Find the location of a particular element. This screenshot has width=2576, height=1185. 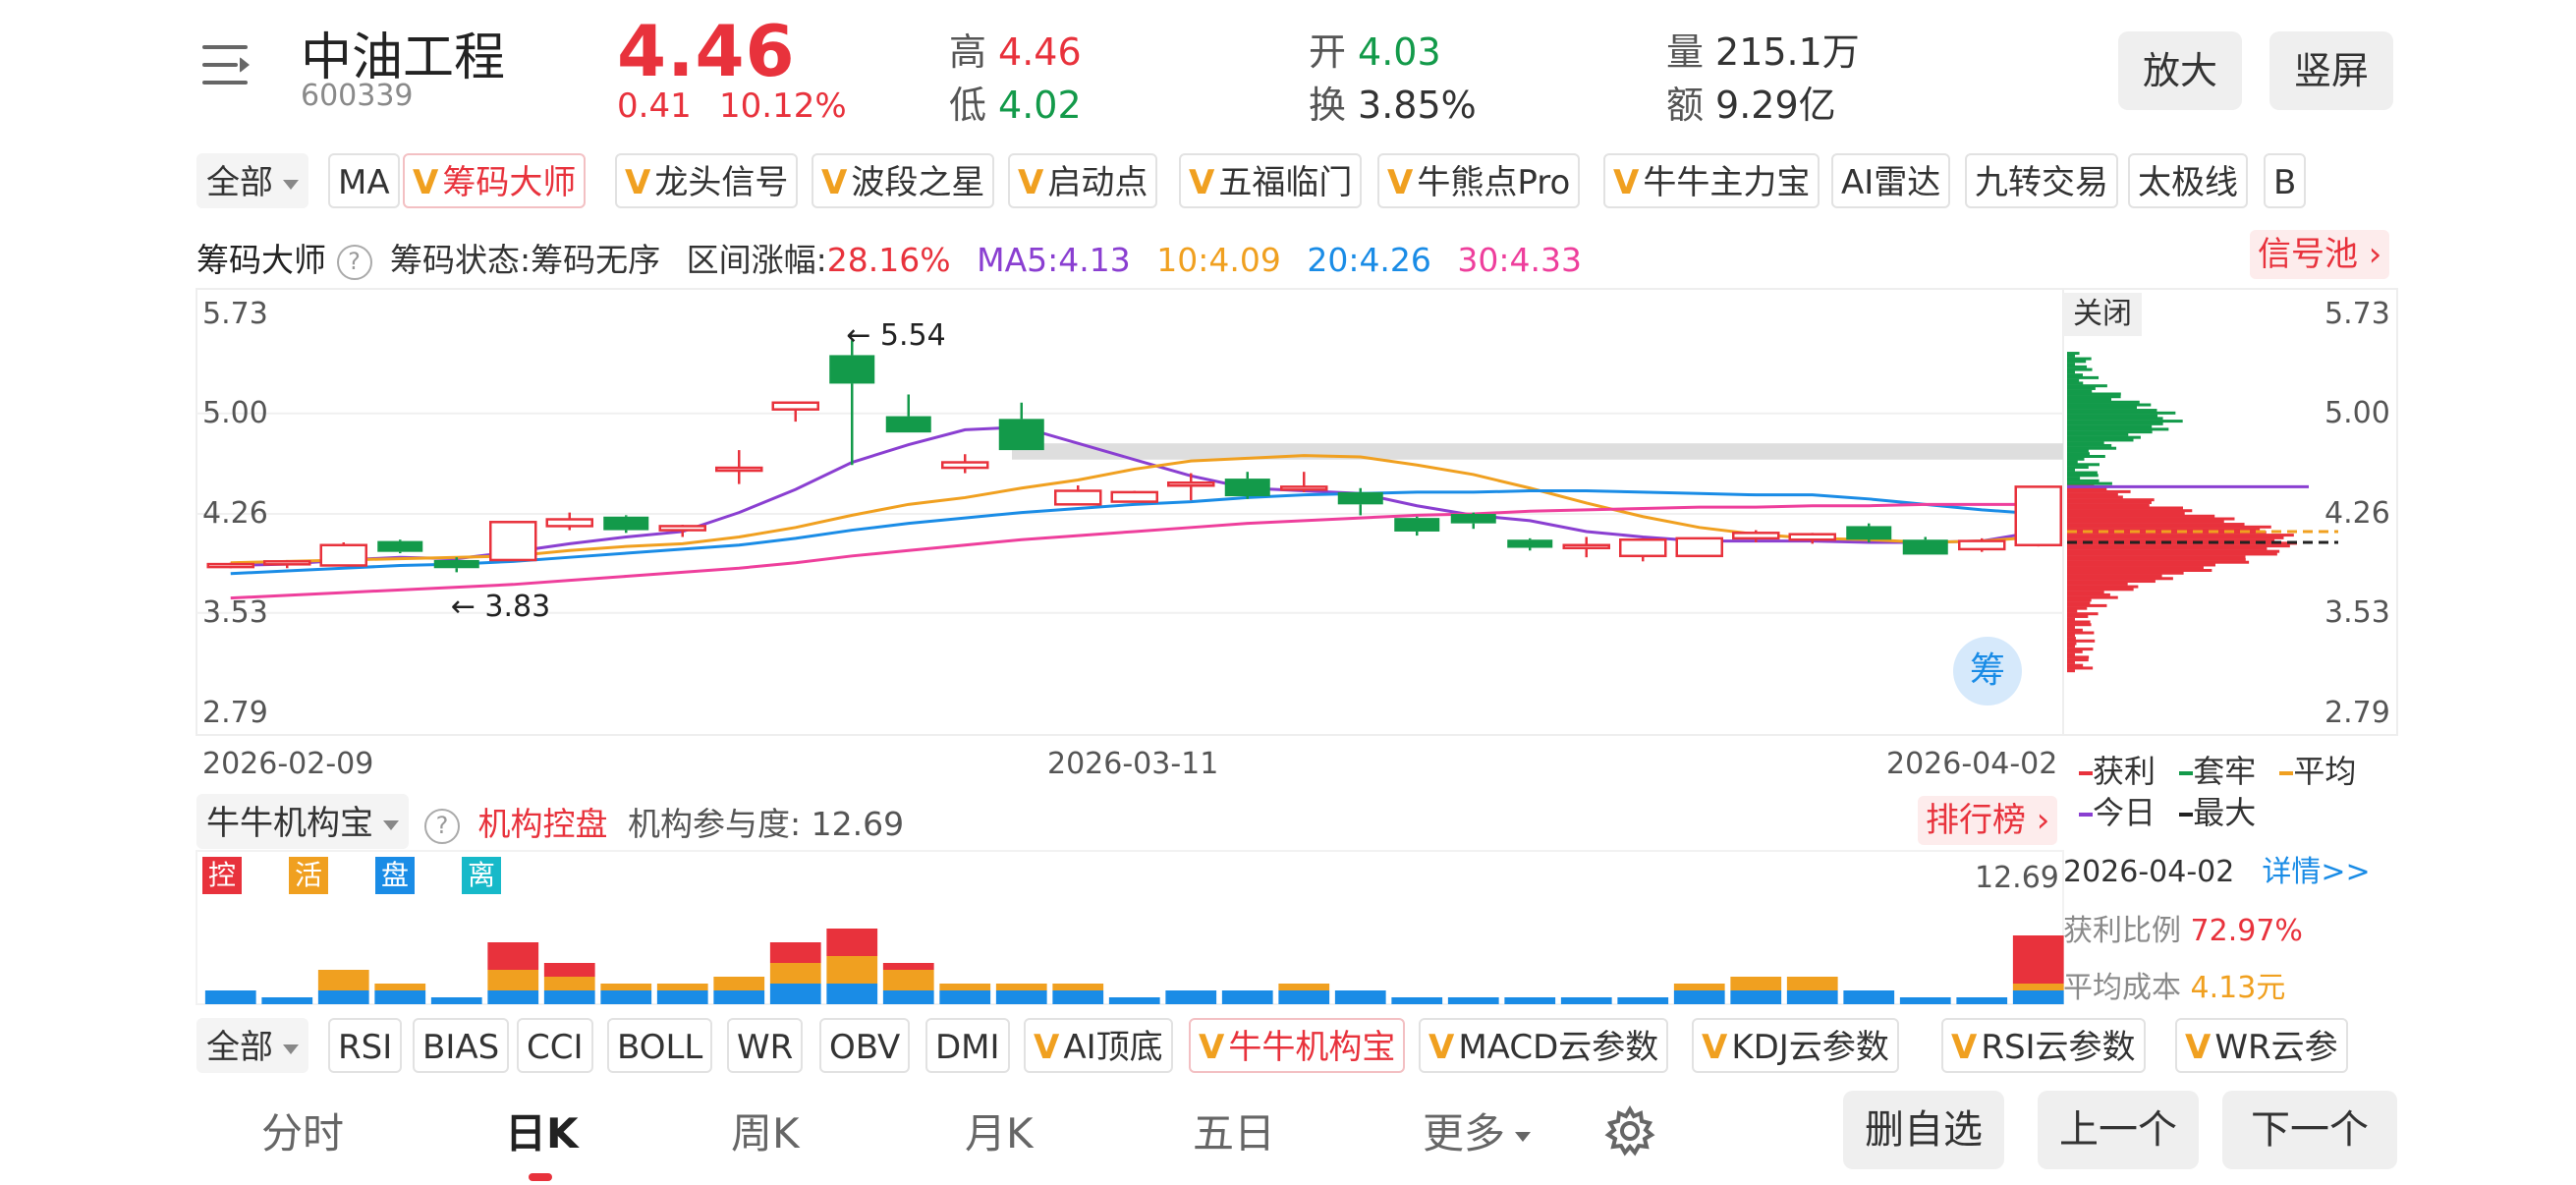

portrait-button: 竖屏 is located at coordinates (2331, 70).